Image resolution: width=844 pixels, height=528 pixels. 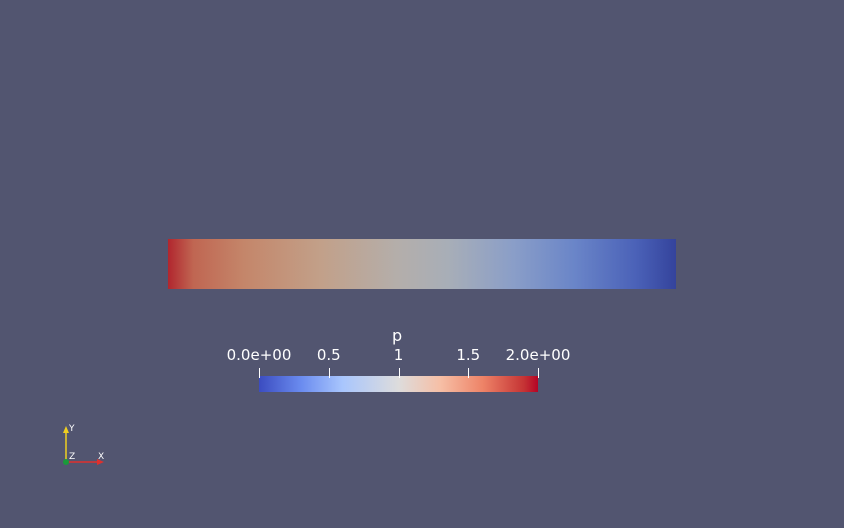 I want to click on colorbar-title: p, so click(x=397, y=335).